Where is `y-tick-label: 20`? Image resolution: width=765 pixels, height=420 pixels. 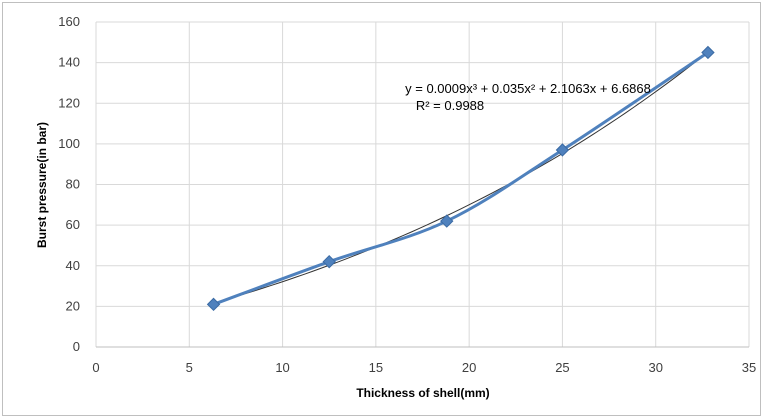 y-tick-label: 20 is located at coordinates (73, 305).